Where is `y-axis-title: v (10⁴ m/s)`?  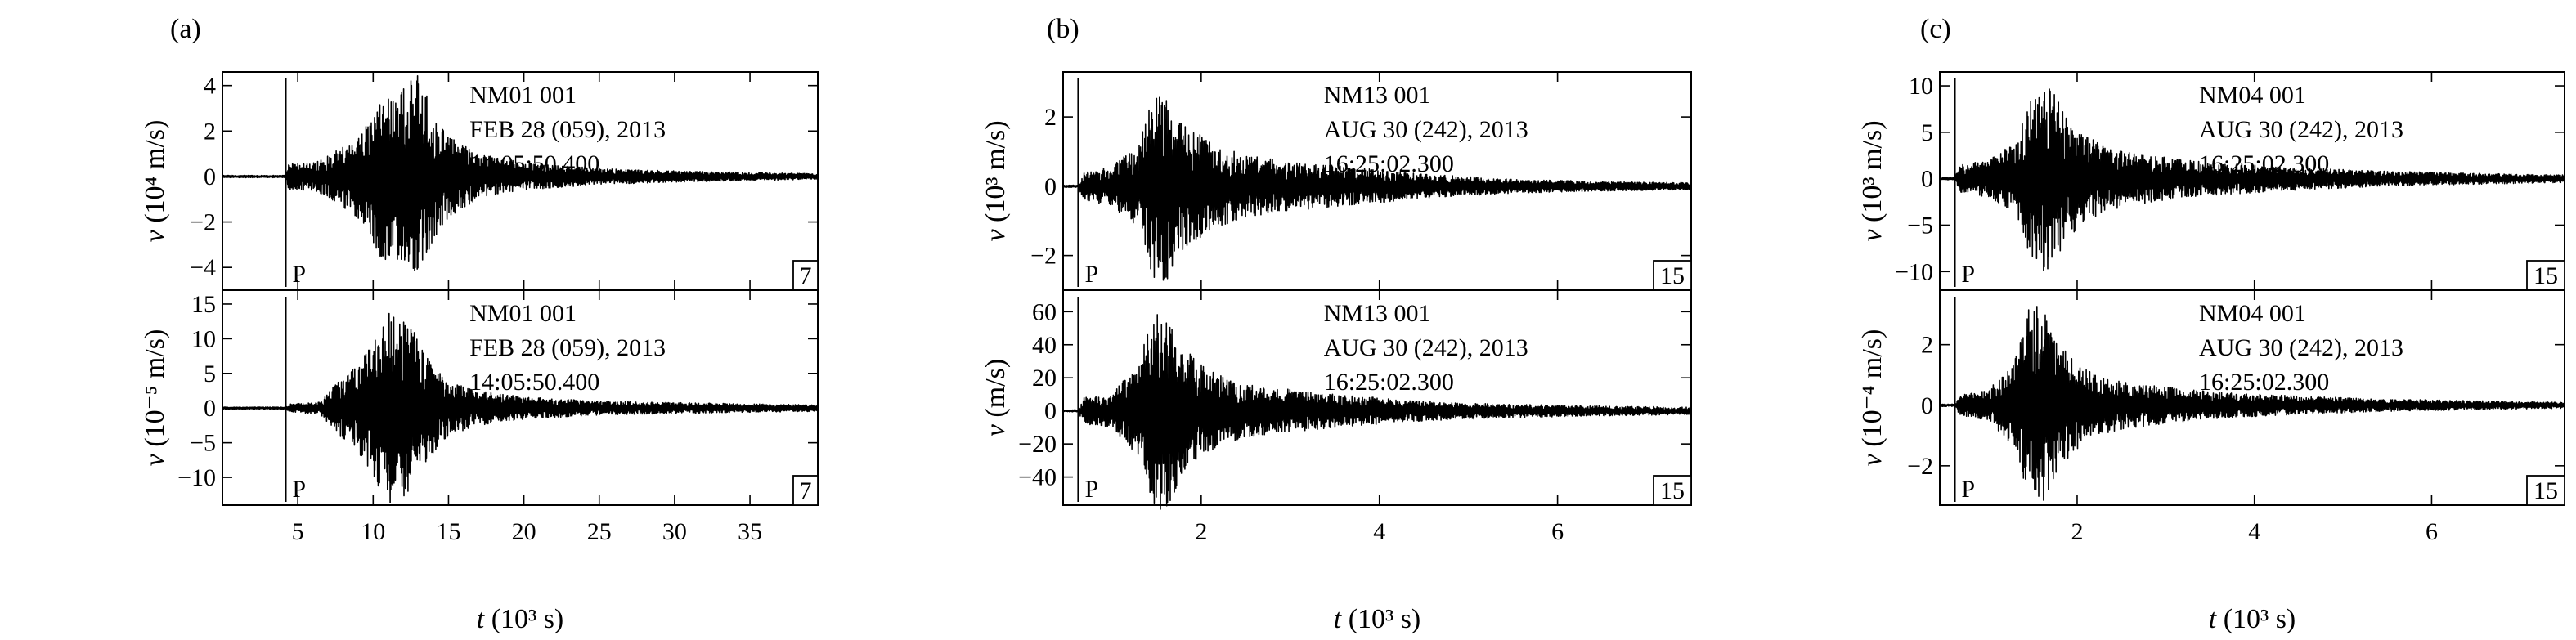 y-axis-title: v (10⁴ m/s) is located at coordinates (155, 181).